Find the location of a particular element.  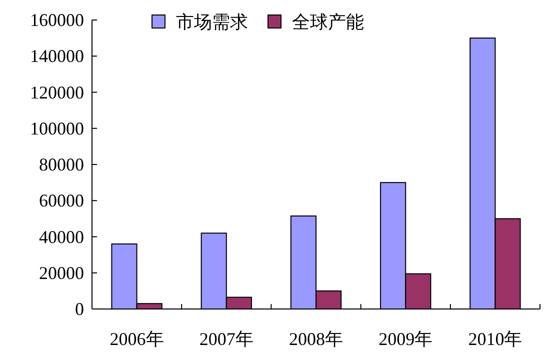

y-tick-label: 160000 is located at coordinates (57, 20).